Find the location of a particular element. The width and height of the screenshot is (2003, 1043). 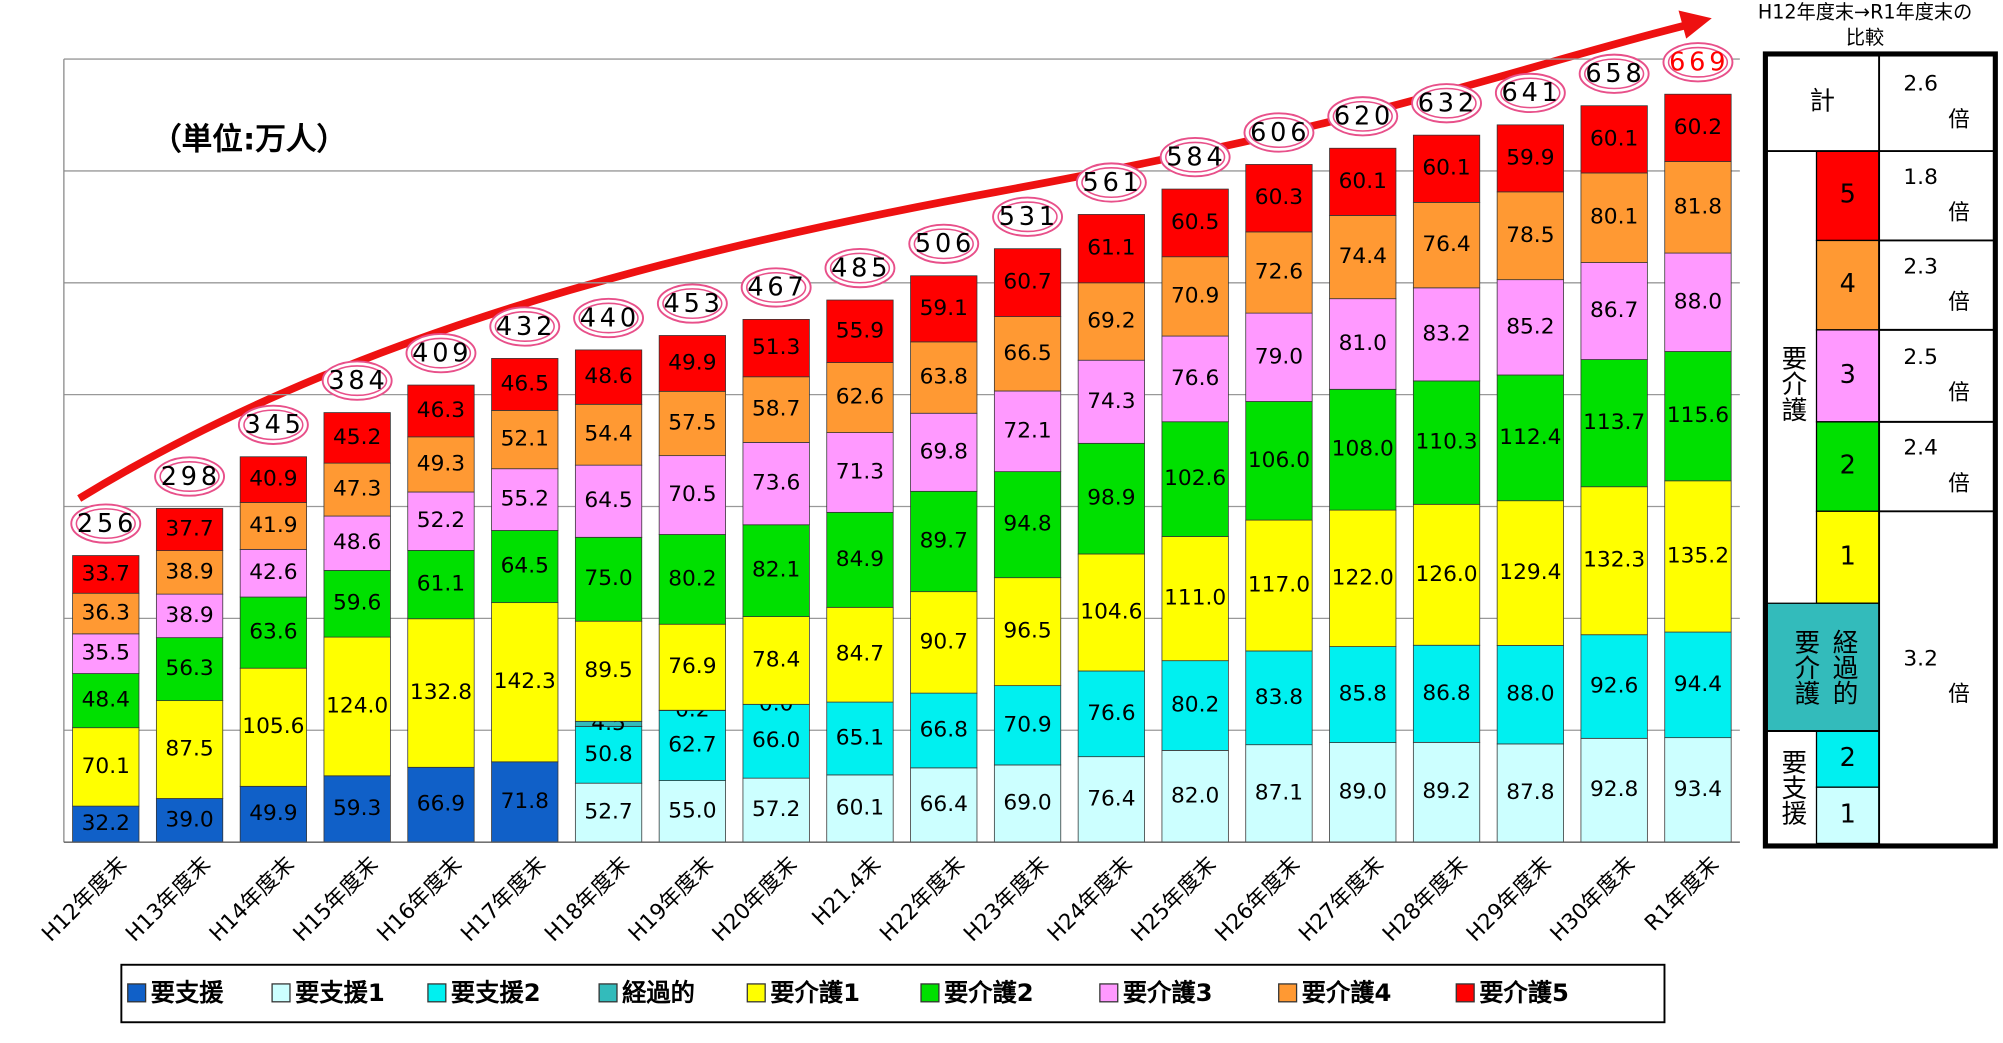

segment-label: 39.0 is located at coordinates (189, 819).